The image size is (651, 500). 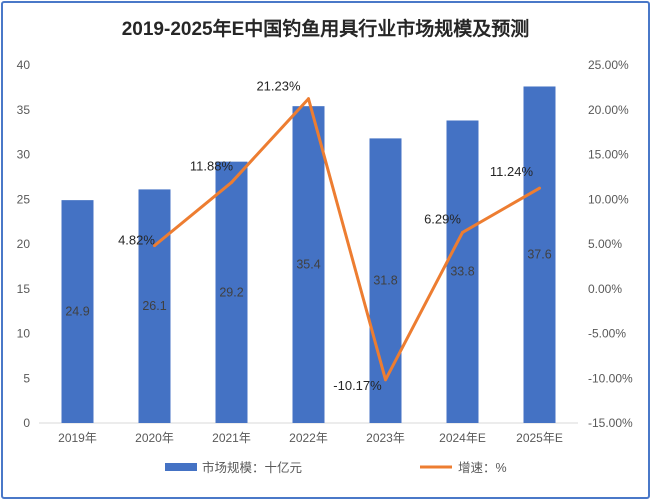 What do you see at coordinates (212, 165) in the screenshot?
I see `growth-data-label: 11.88%` at bounding box center [212, 165].